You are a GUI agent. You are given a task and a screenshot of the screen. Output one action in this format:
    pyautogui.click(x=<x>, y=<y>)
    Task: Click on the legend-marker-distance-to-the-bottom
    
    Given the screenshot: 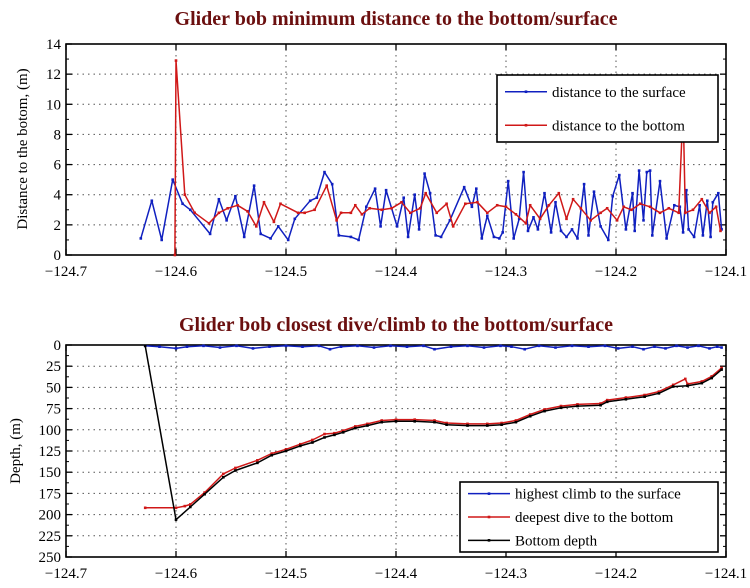 What is the action you would take?
    pyautogui.click(x=526, y=125)
    